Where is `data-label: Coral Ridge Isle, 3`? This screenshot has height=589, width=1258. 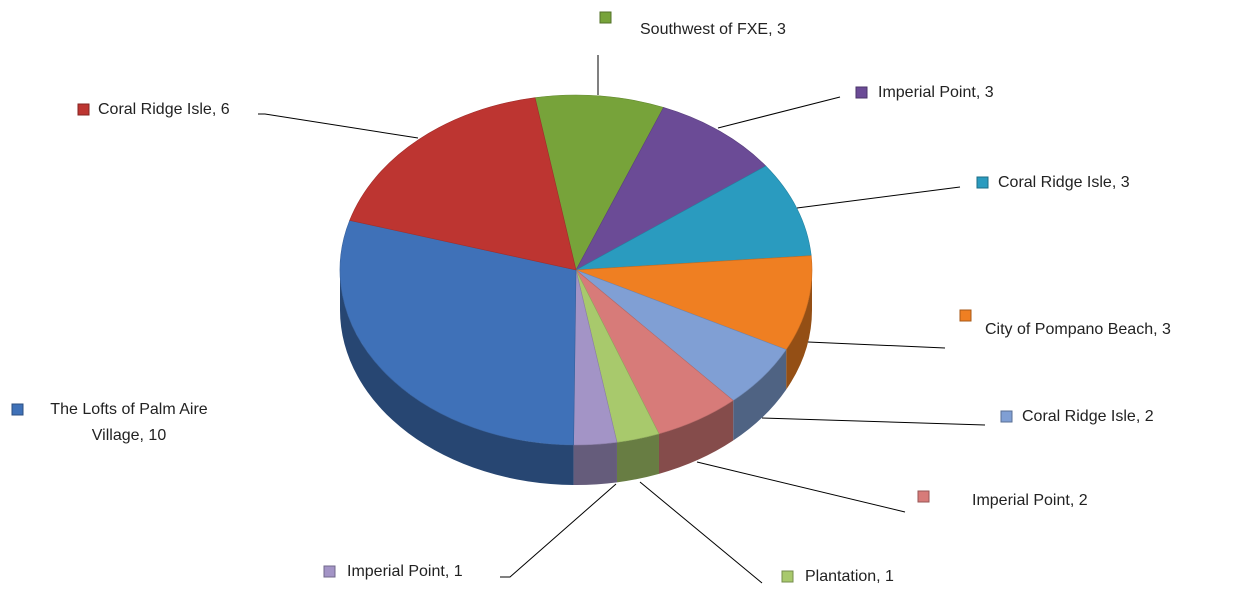
data-label: Coral Ridge Isle, 3 is located at coordinates (1064, 182).